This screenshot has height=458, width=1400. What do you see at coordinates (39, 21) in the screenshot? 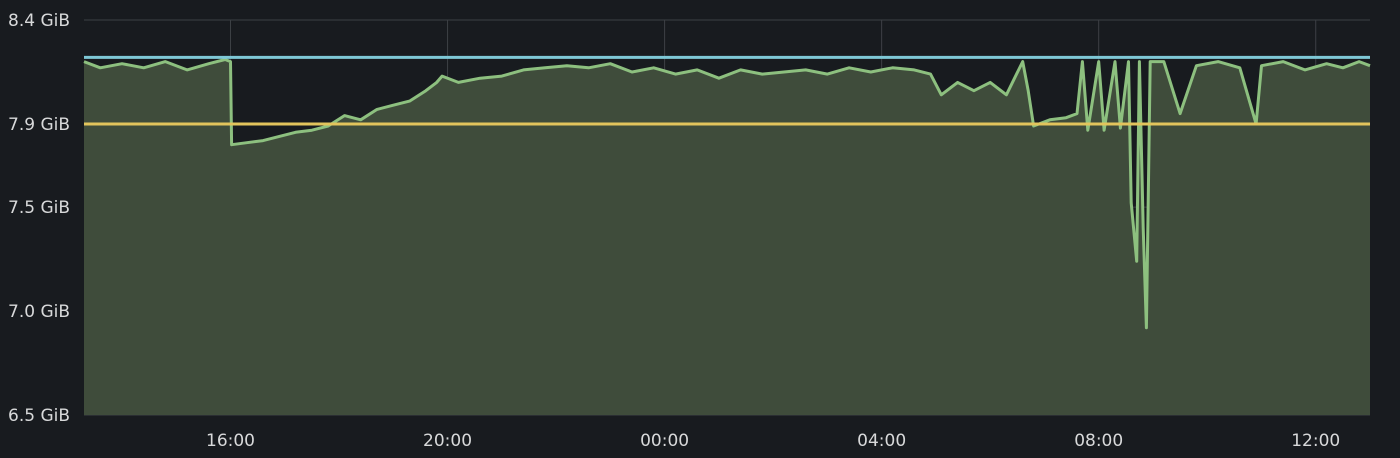
I see `y-tick-label: 8.4 GiB` at bounding box center [39, 21].